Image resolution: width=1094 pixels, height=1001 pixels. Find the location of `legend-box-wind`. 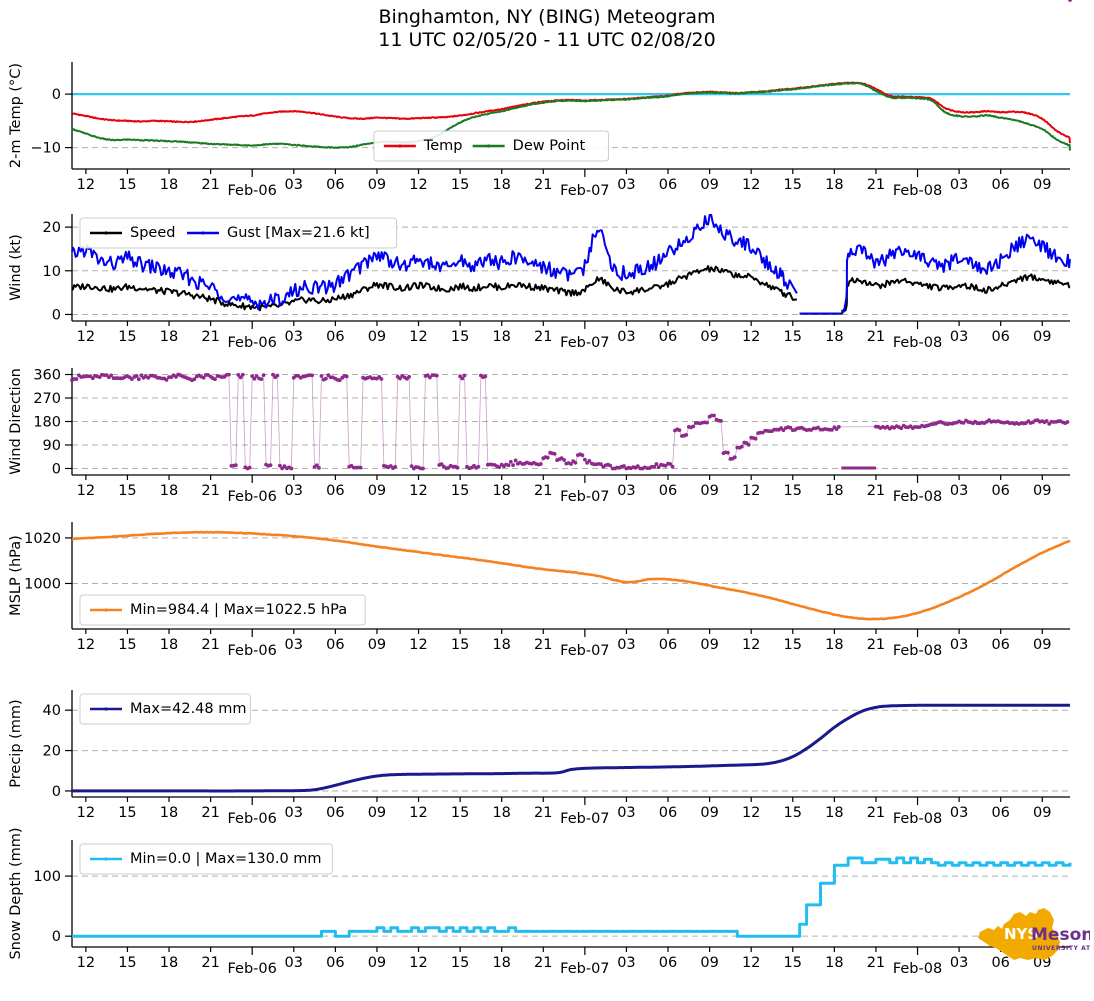

legend-box-wind is located at coordinates (238, 233).